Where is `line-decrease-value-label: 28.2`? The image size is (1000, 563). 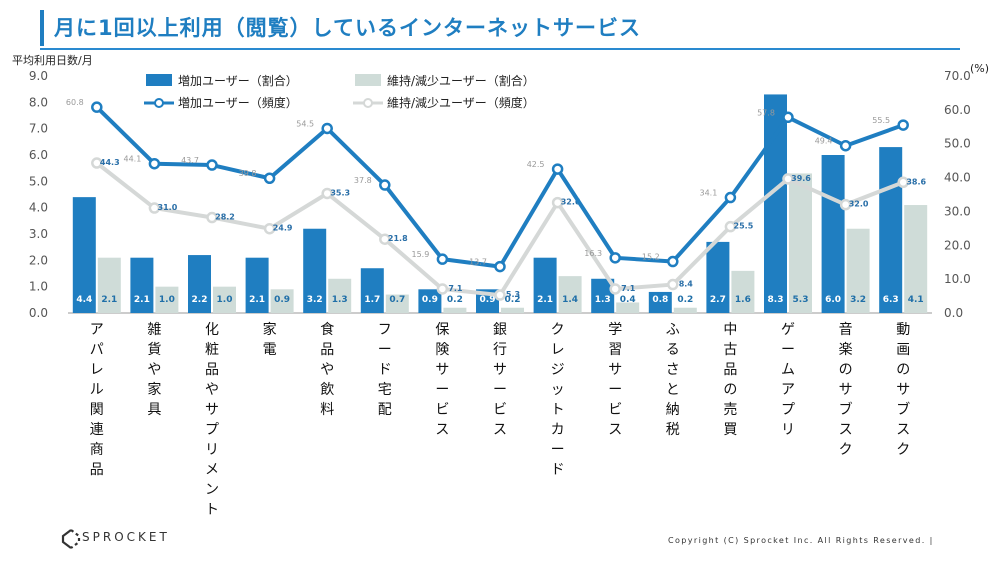
line-decrease-value-label: 28.2 is located at coordinates (225, 217).